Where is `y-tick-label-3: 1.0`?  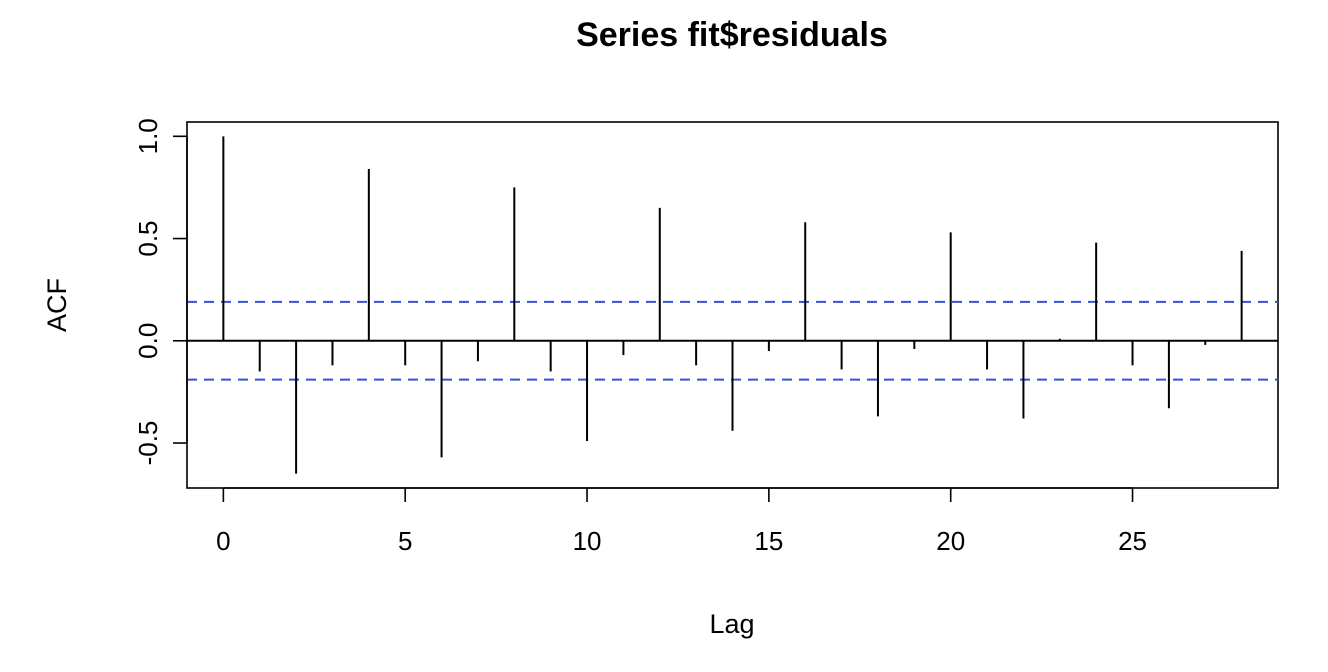
y-tick-label-3: 1.0 is located at coordinates (148, 136).